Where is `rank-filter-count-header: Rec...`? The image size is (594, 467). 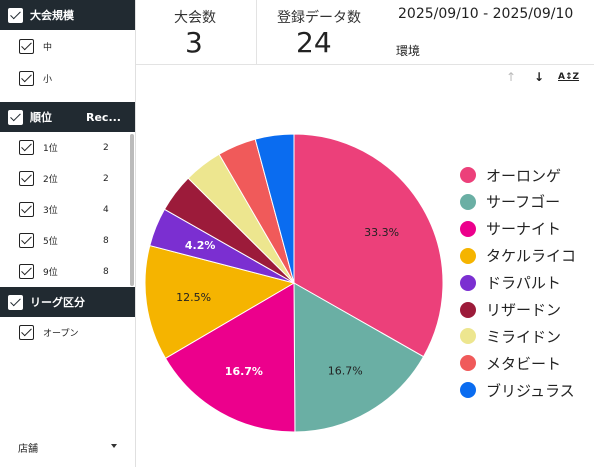
rank-filter-count-header: Rec... is located at coordinates (103, 117).